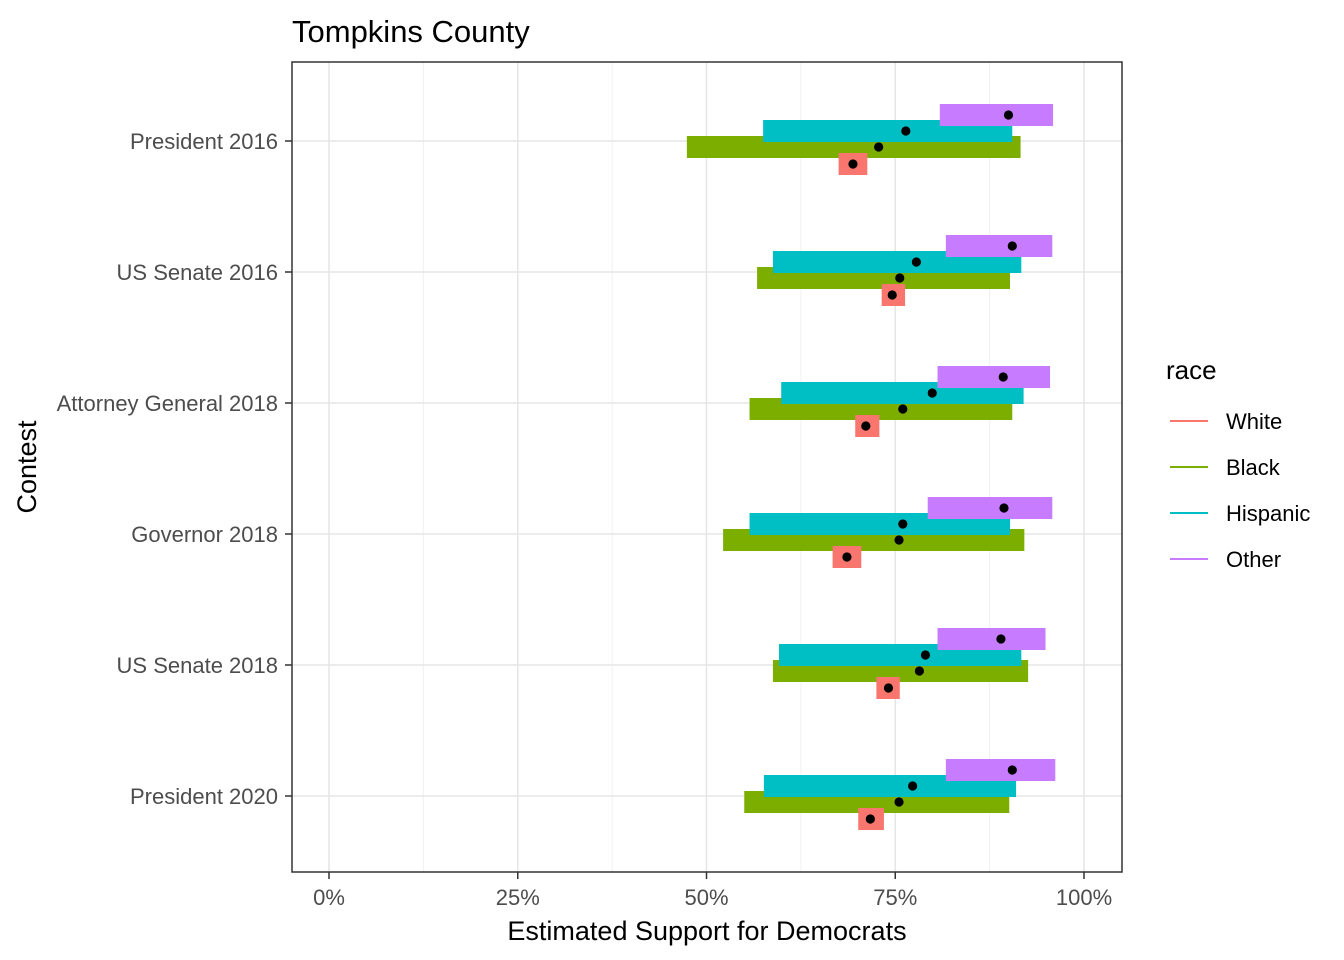  What do you see at coordinates (1253, 559) in the screenshot?
I see `legend-label-other: Other` at bounding box center [1253, 559].